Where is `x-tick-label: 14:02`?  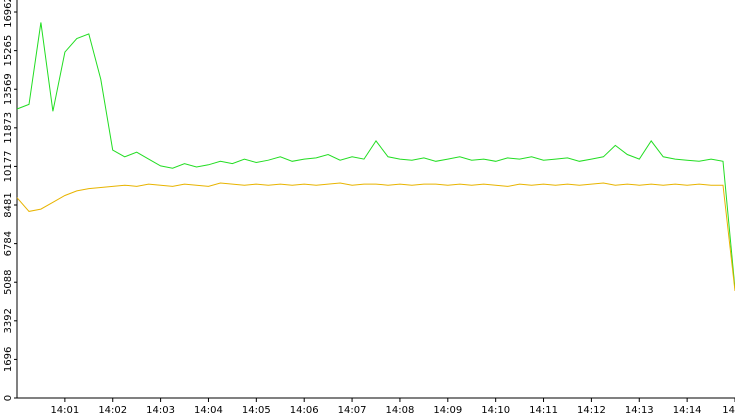
x-tick-label: 14:02 is located at coordinates (112, 410).